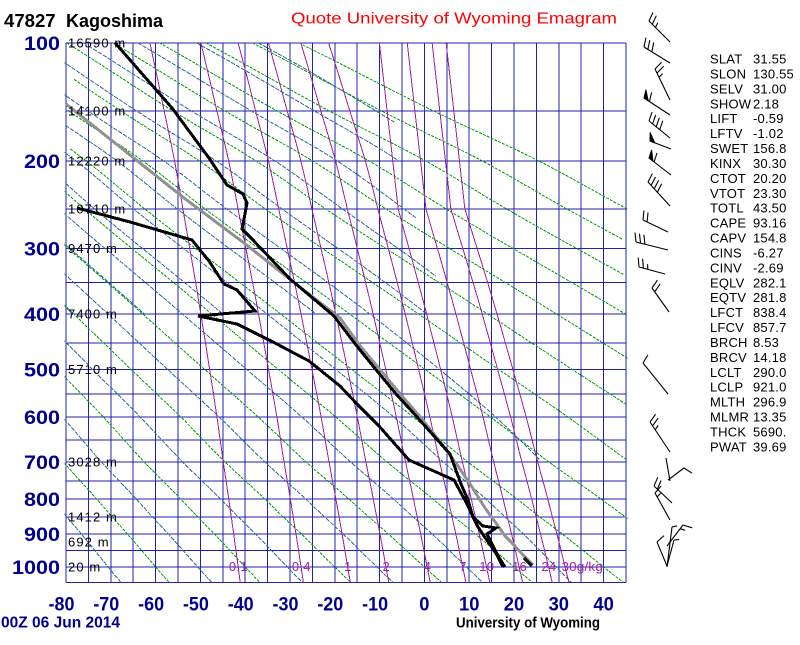  Describe the element at coordinates (770, 297) in the screenshot. I see `svg-text: 281.8` at that location.